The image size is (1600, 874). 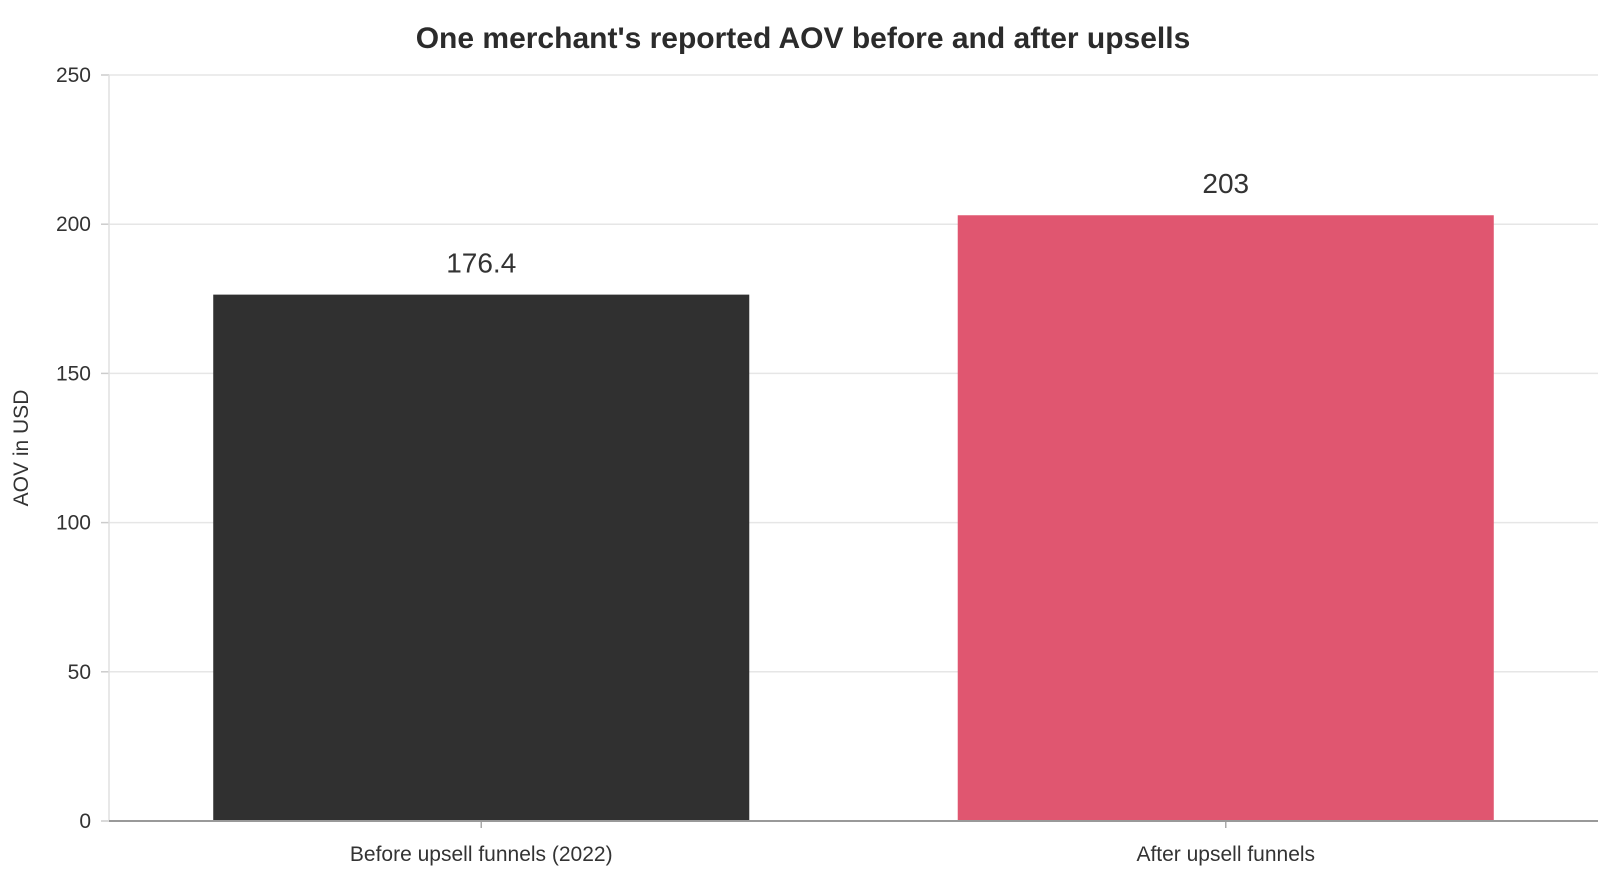 What do you see at coordinates (85, 821) in the screenshot?
I see `y-tick-label: 0` at bounding box center [85, 821].